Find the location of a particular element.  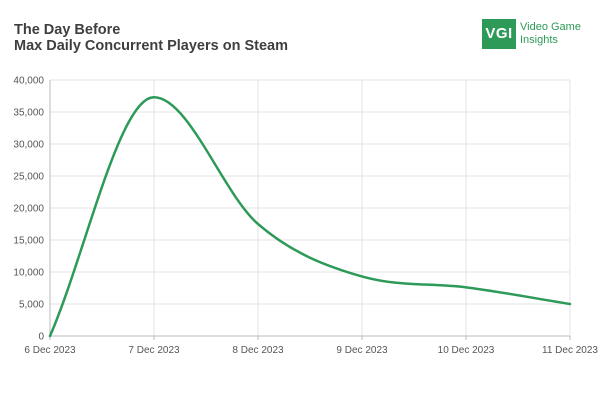

x-tick-label: 8 Dec 2023 is located at coordinates (258, 350).